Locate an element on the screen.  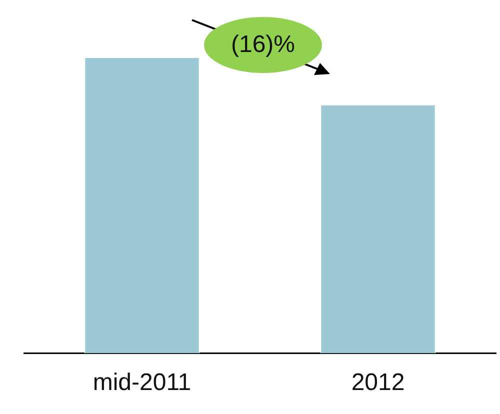
x-tick-label: mid-2011 is located at coordinates (142, 382).